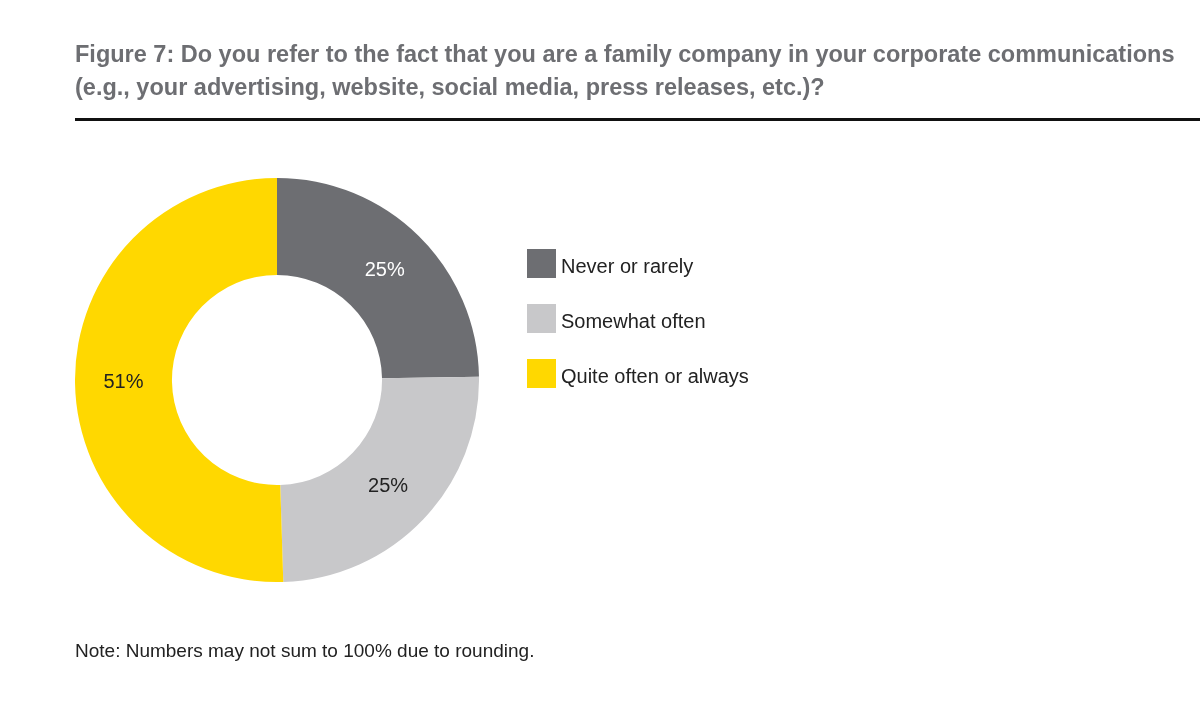 The height and width of the screenshot is (711, 1200). Describe the element at coordinates (655, 376) in the screenshot. I see `legend-label: Quite often or always` at that location.